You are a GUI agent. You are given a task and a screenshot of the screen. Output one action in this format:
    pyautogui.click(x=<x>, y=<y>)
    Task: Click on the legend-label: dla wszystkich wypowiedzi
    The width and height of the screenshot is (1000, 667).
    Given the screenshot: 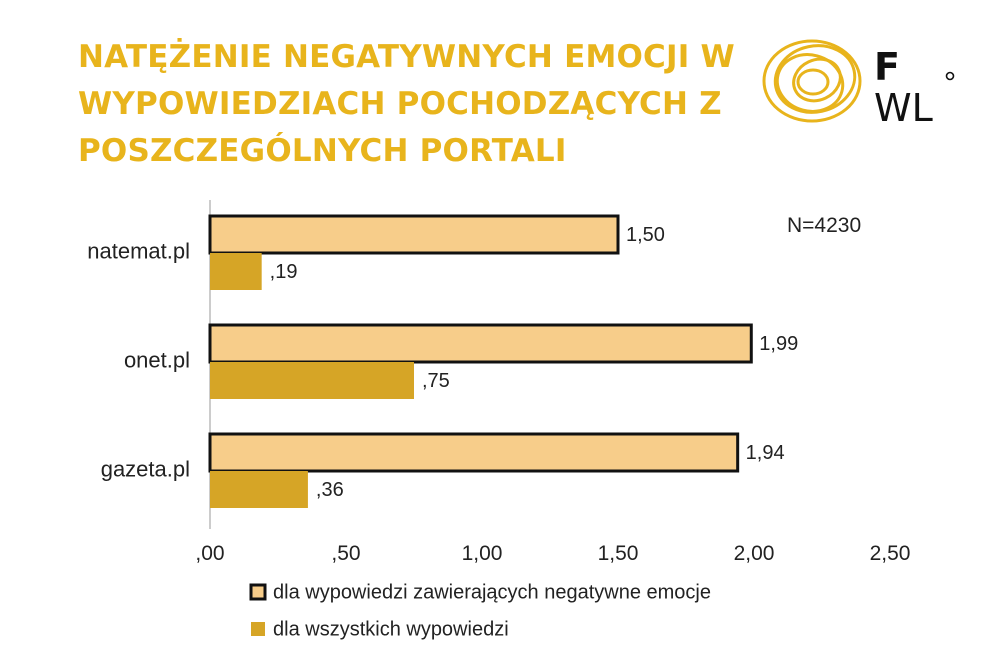 What is the action you would take?
    pyautogui.click(x=391, y=629)
    